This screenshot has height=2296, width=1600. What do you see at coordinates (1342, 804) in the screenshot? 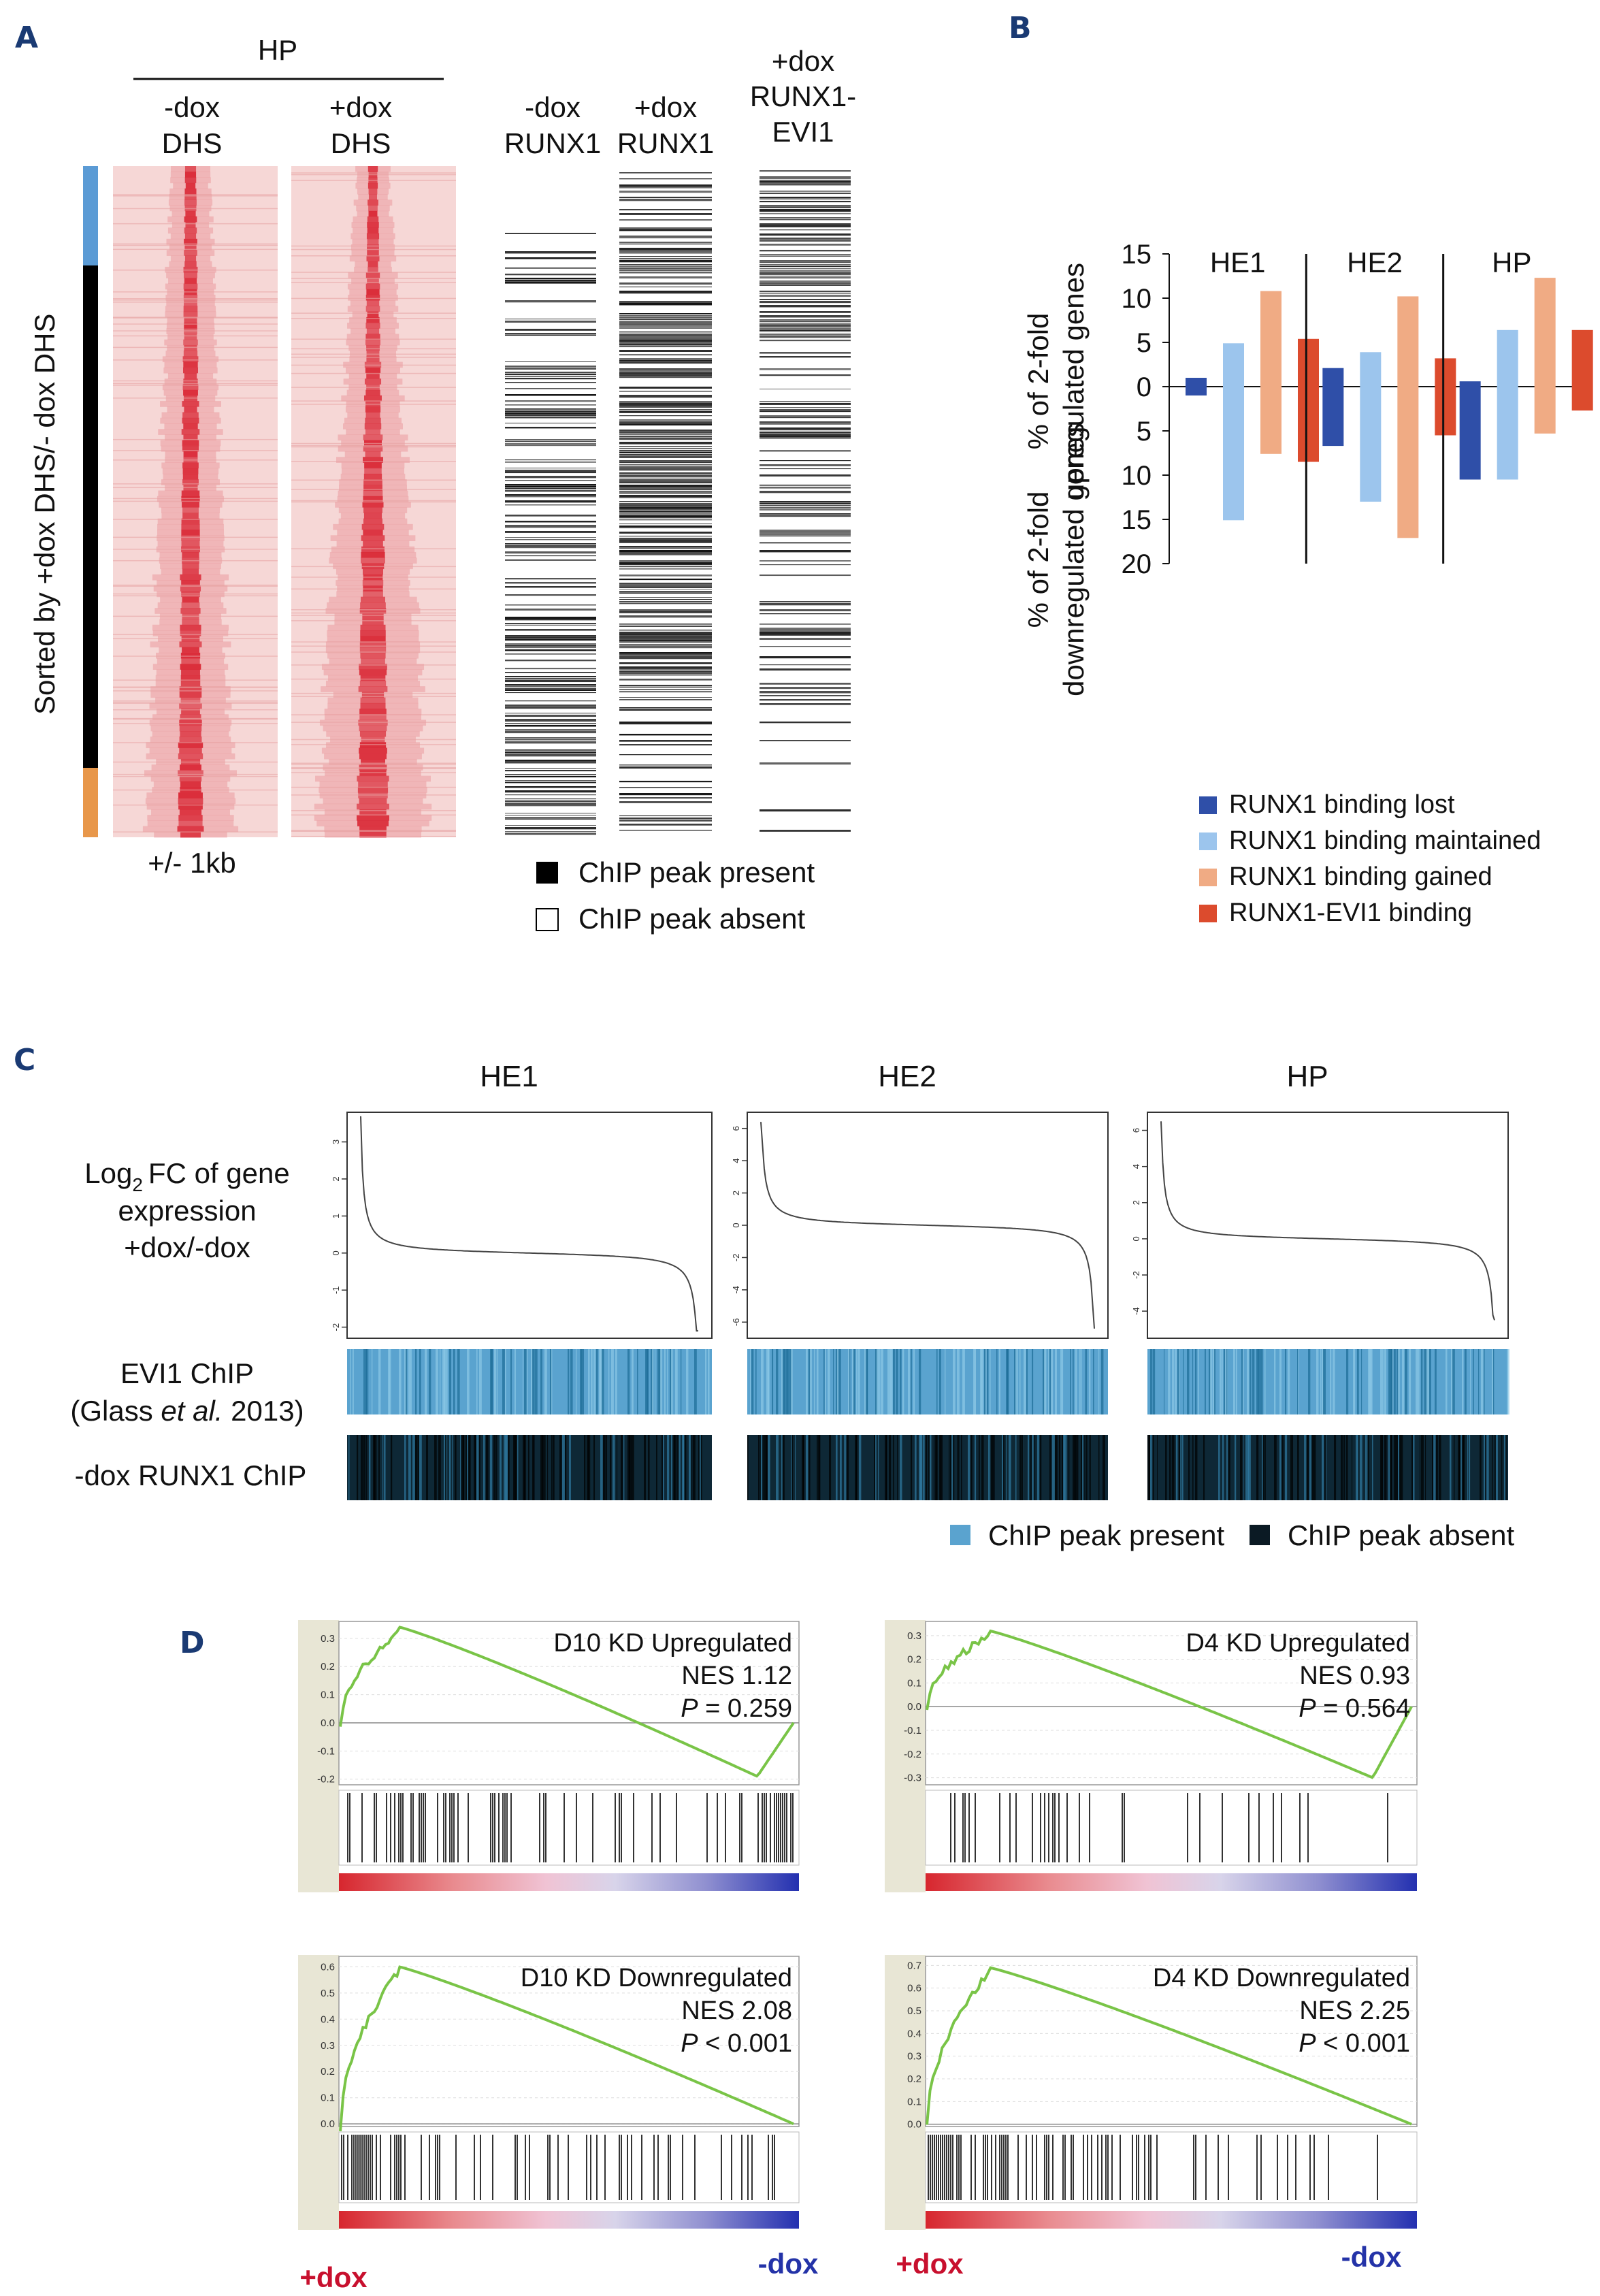
I see `b-legend-label: RUNX1 binding lost` at bounding box center [1342, 804].